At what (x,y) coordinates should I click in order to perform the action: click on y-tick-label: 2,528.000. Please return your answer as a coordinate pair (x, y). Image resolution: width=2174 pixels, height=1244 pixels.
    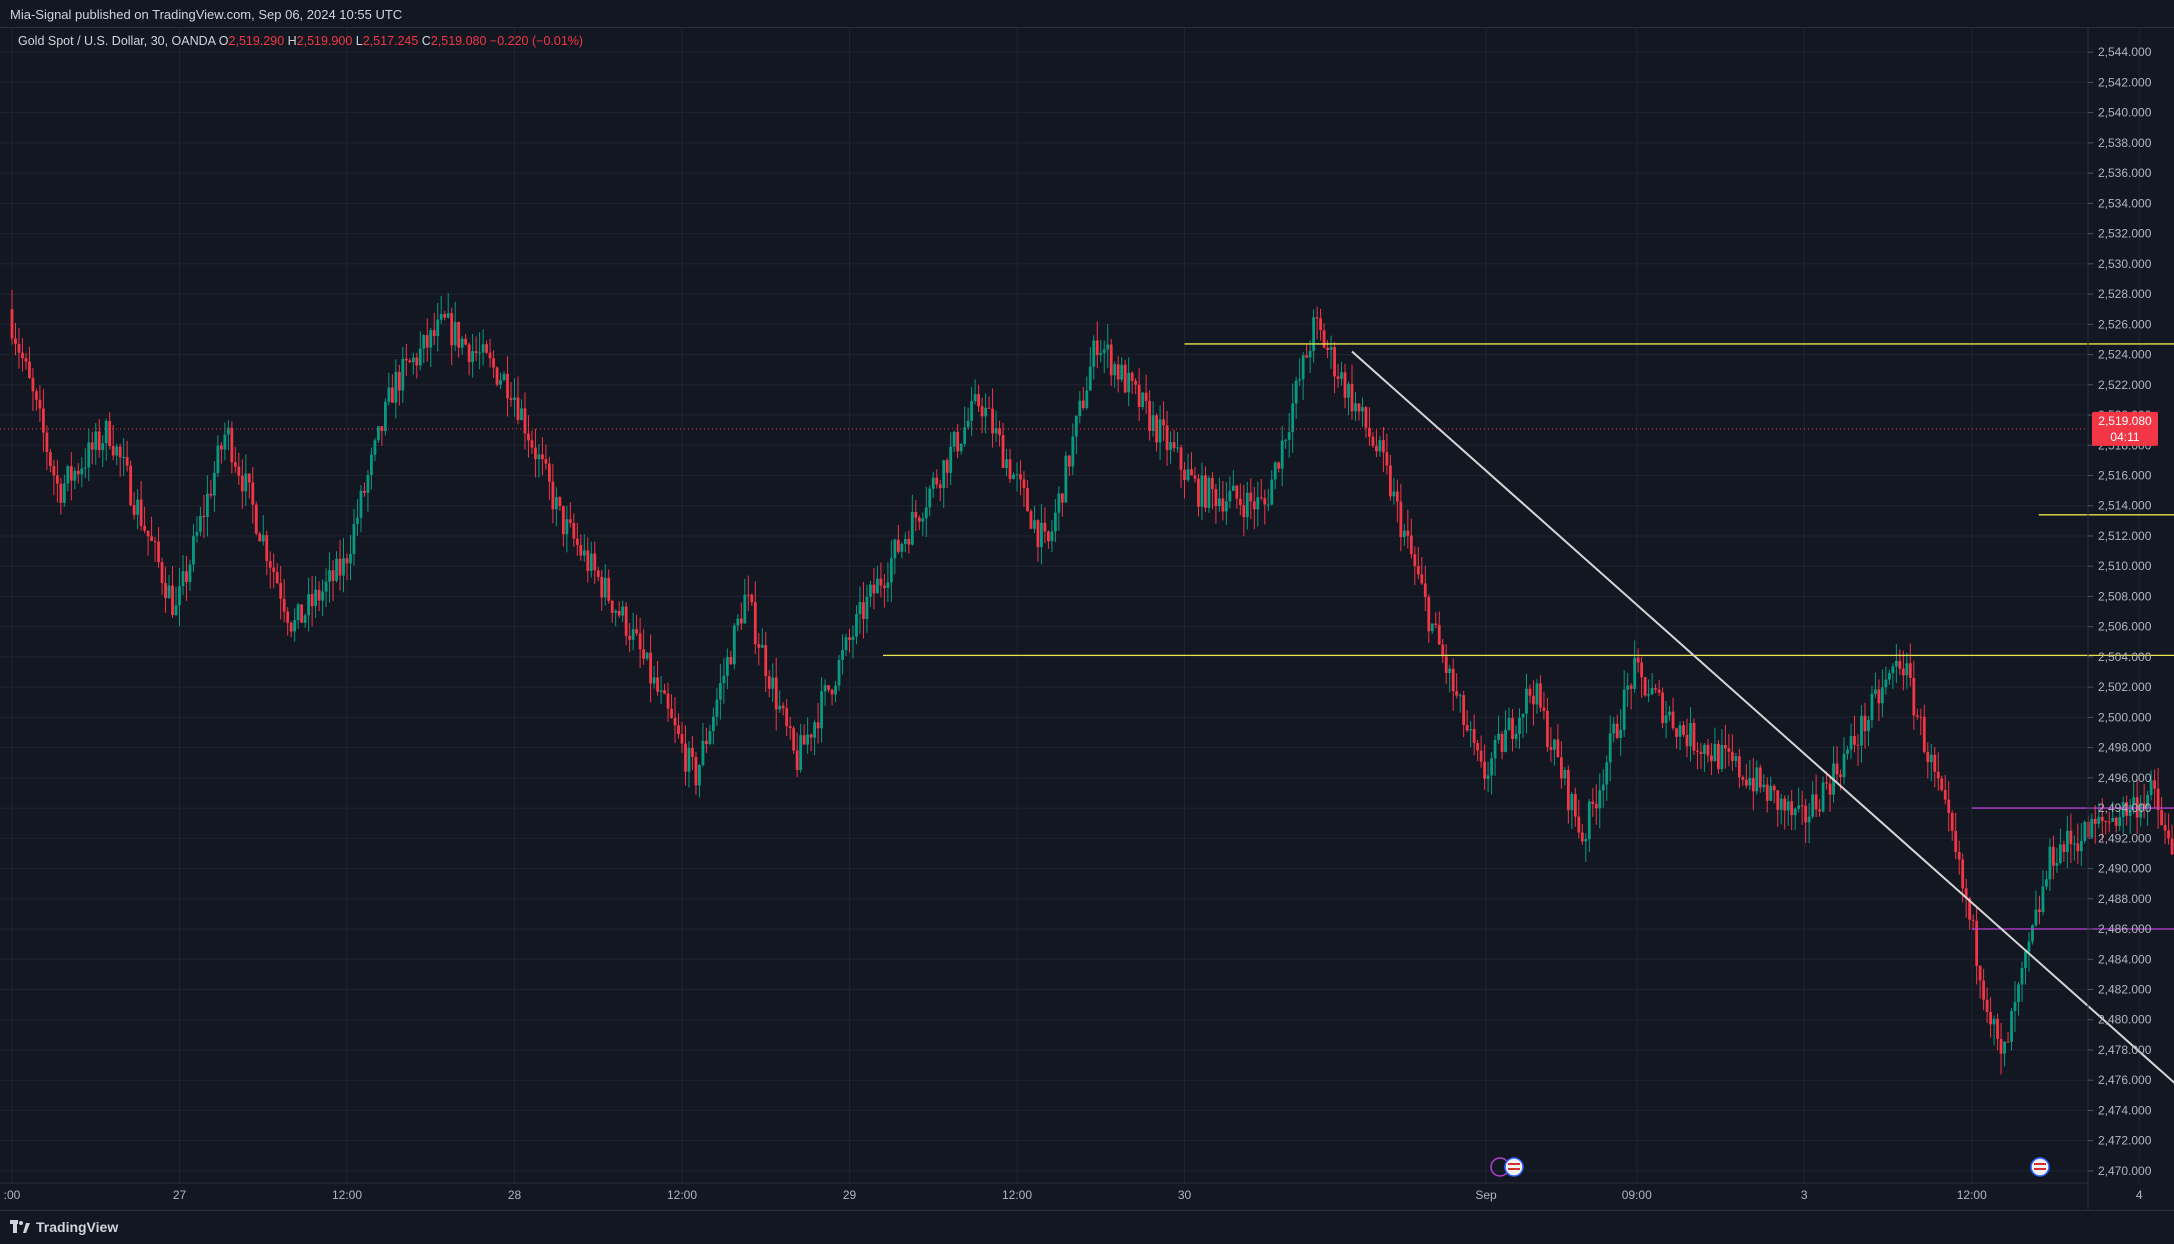
    Looking at the image, I should click on (2125, 294).